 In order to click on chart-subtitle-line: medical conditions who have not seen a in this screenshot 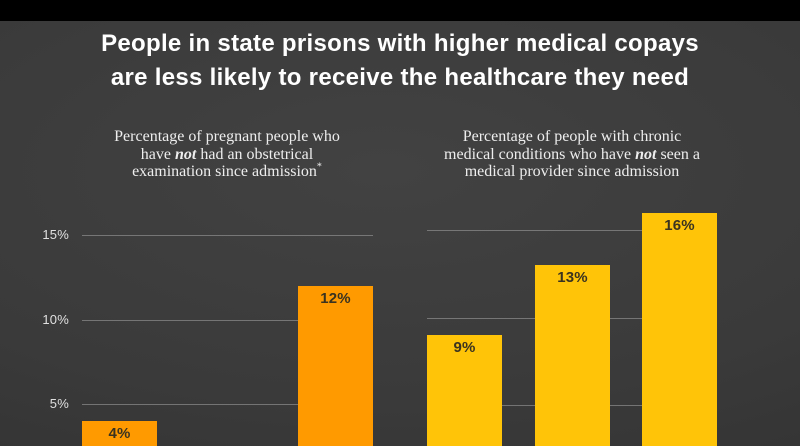, I will do `click(572, 155)`.